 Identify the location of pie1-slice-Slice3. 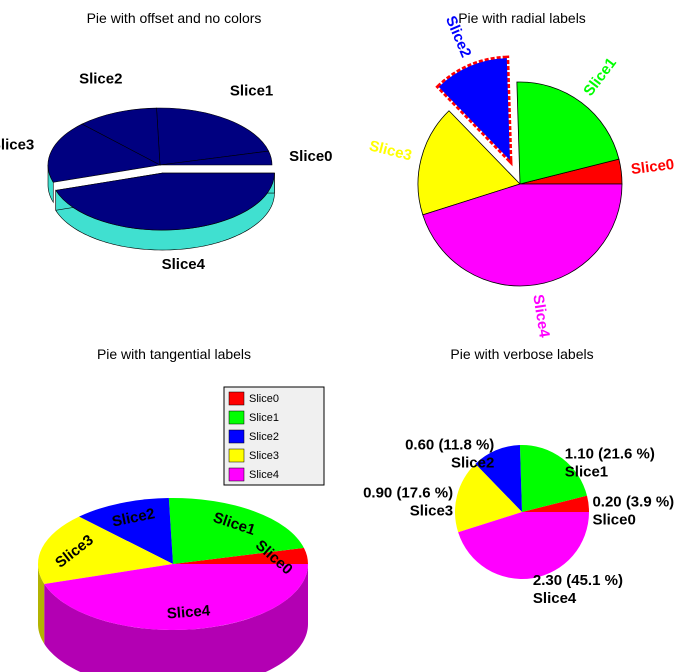
(104, 153).